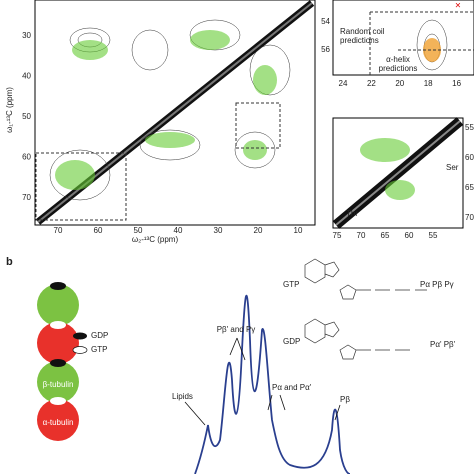 This screenshot has height=474, width=474. What do you see at coordinates (437, 284) in the screenshot?
I see `structure-label: Pα Pβ Pγ` at bounding box center [437, 284].